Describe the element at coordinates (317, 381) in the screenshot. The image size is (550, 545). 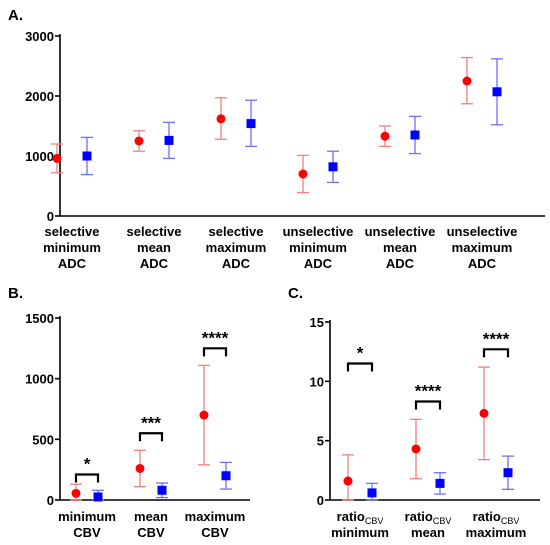
I see `y-tick-label: 10` at that location.